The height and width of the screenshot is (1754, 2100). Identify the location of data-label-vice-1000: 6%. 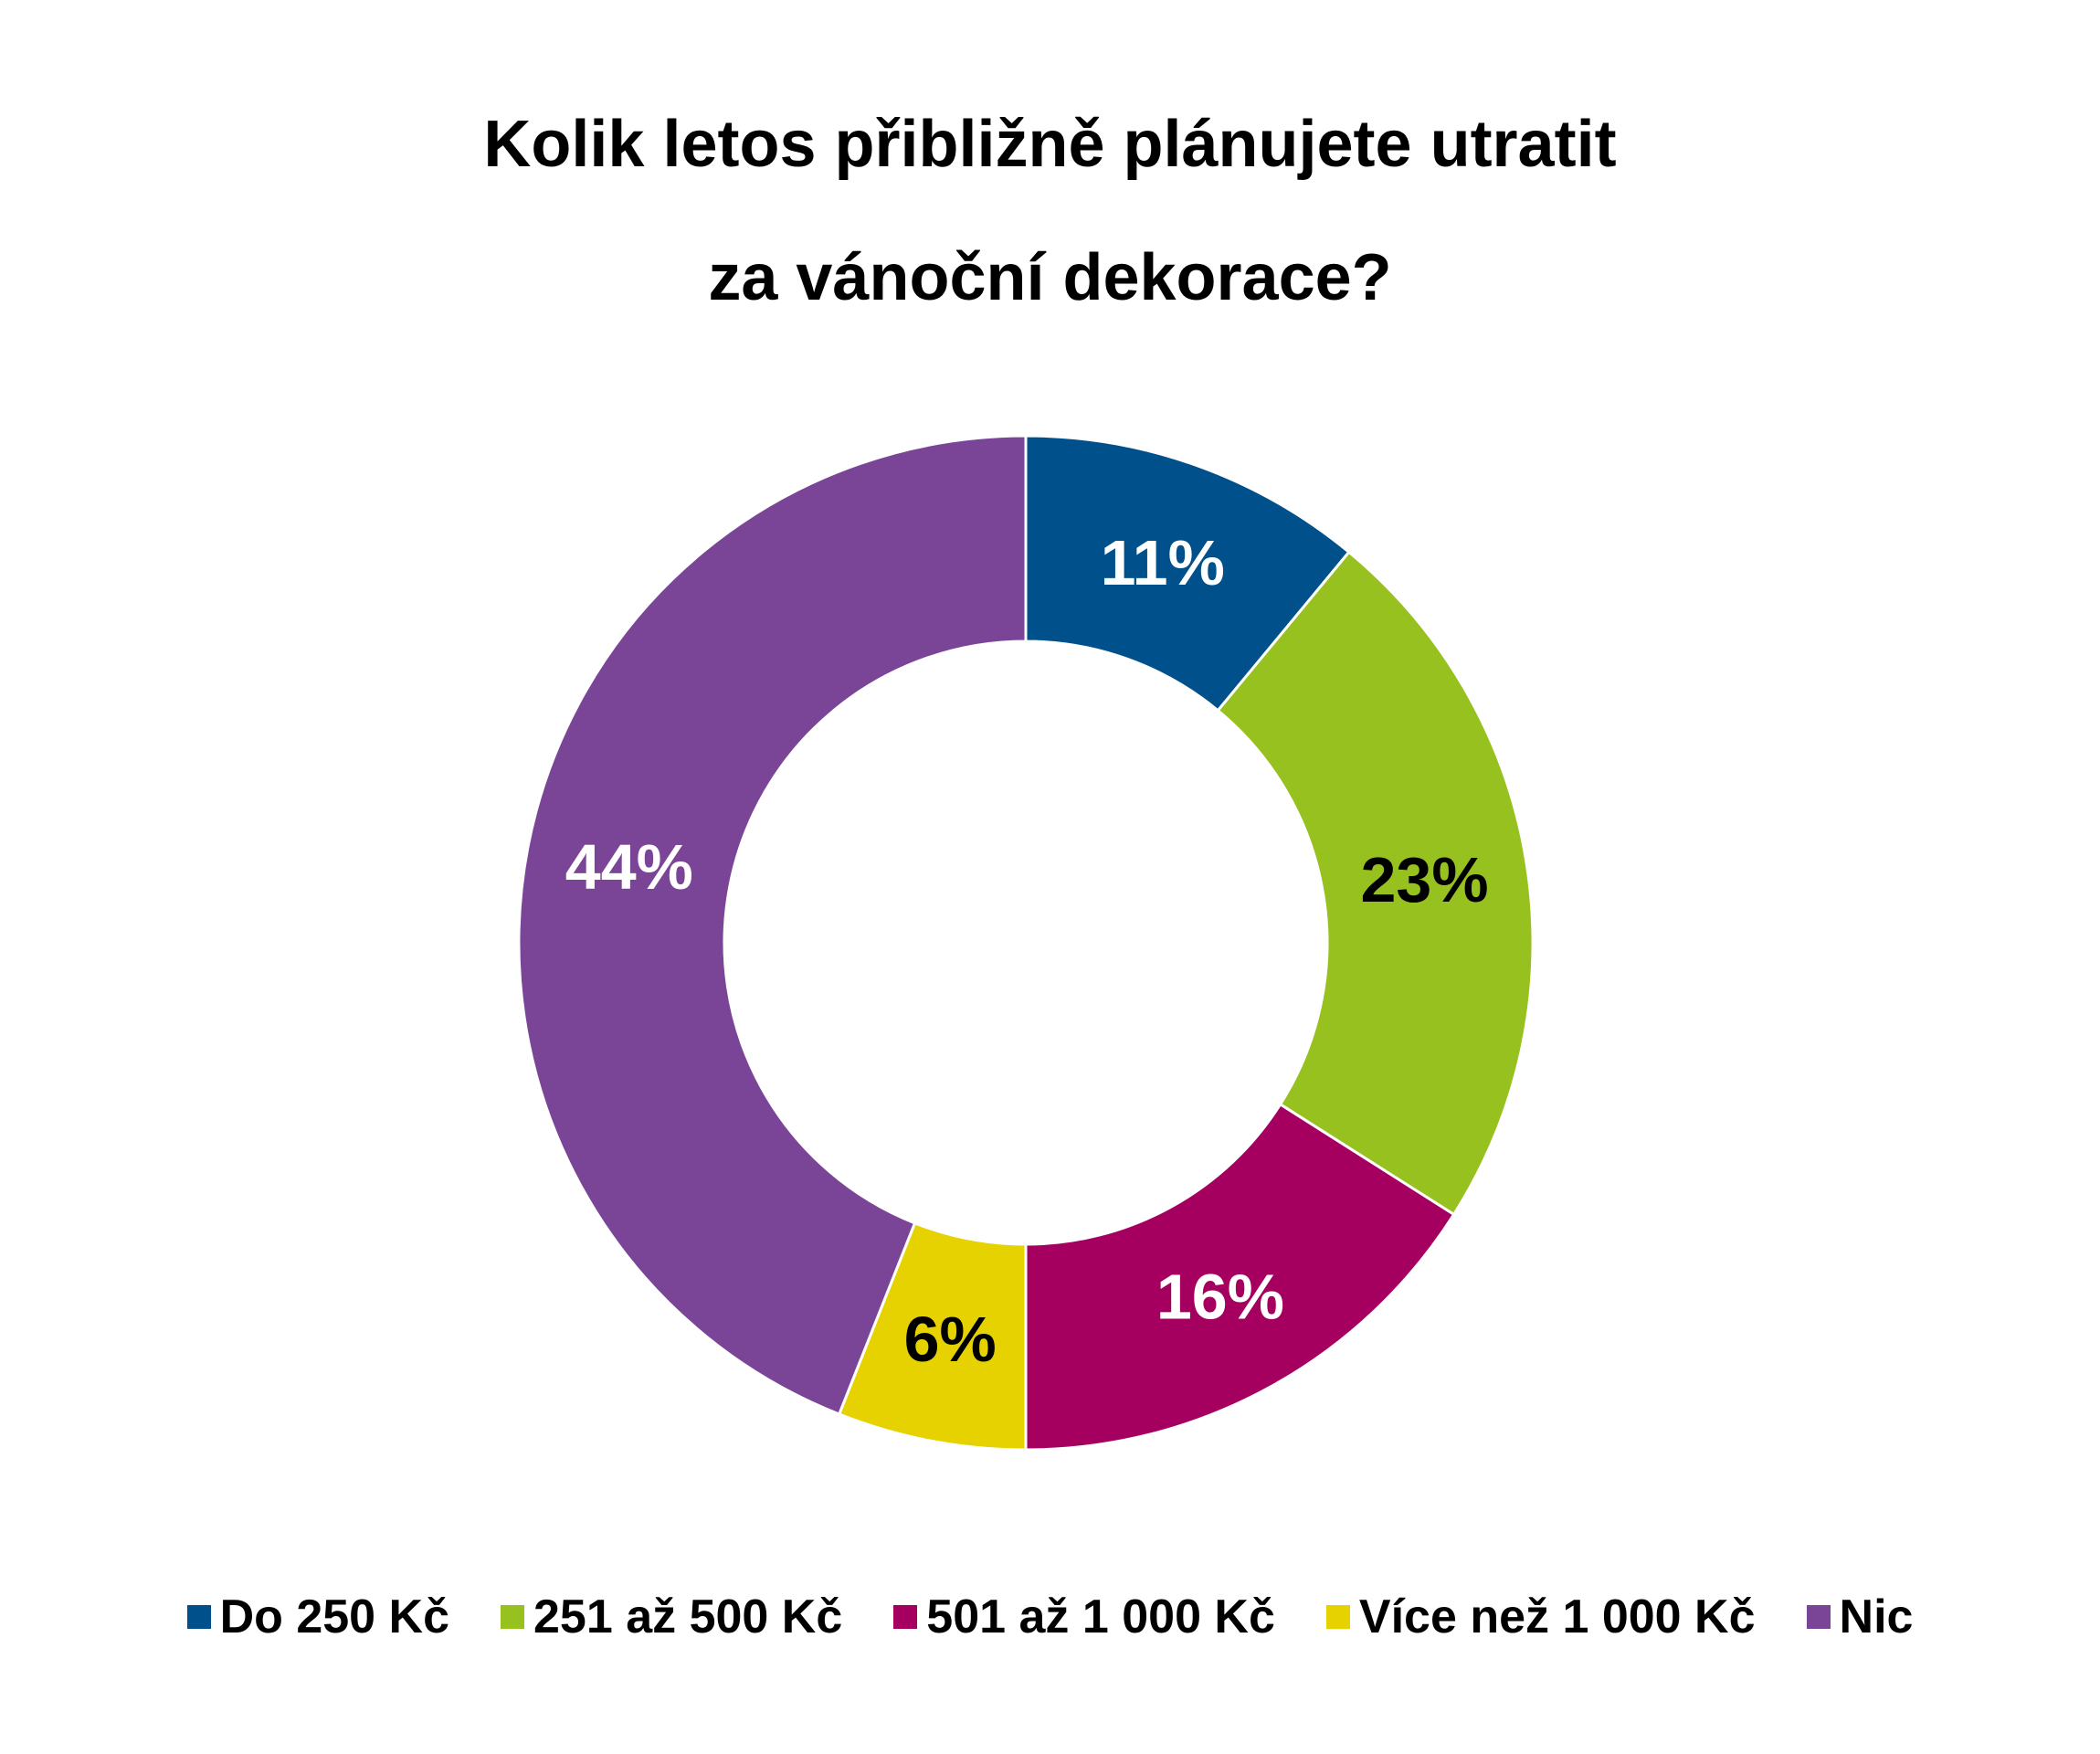
(951, 1340).